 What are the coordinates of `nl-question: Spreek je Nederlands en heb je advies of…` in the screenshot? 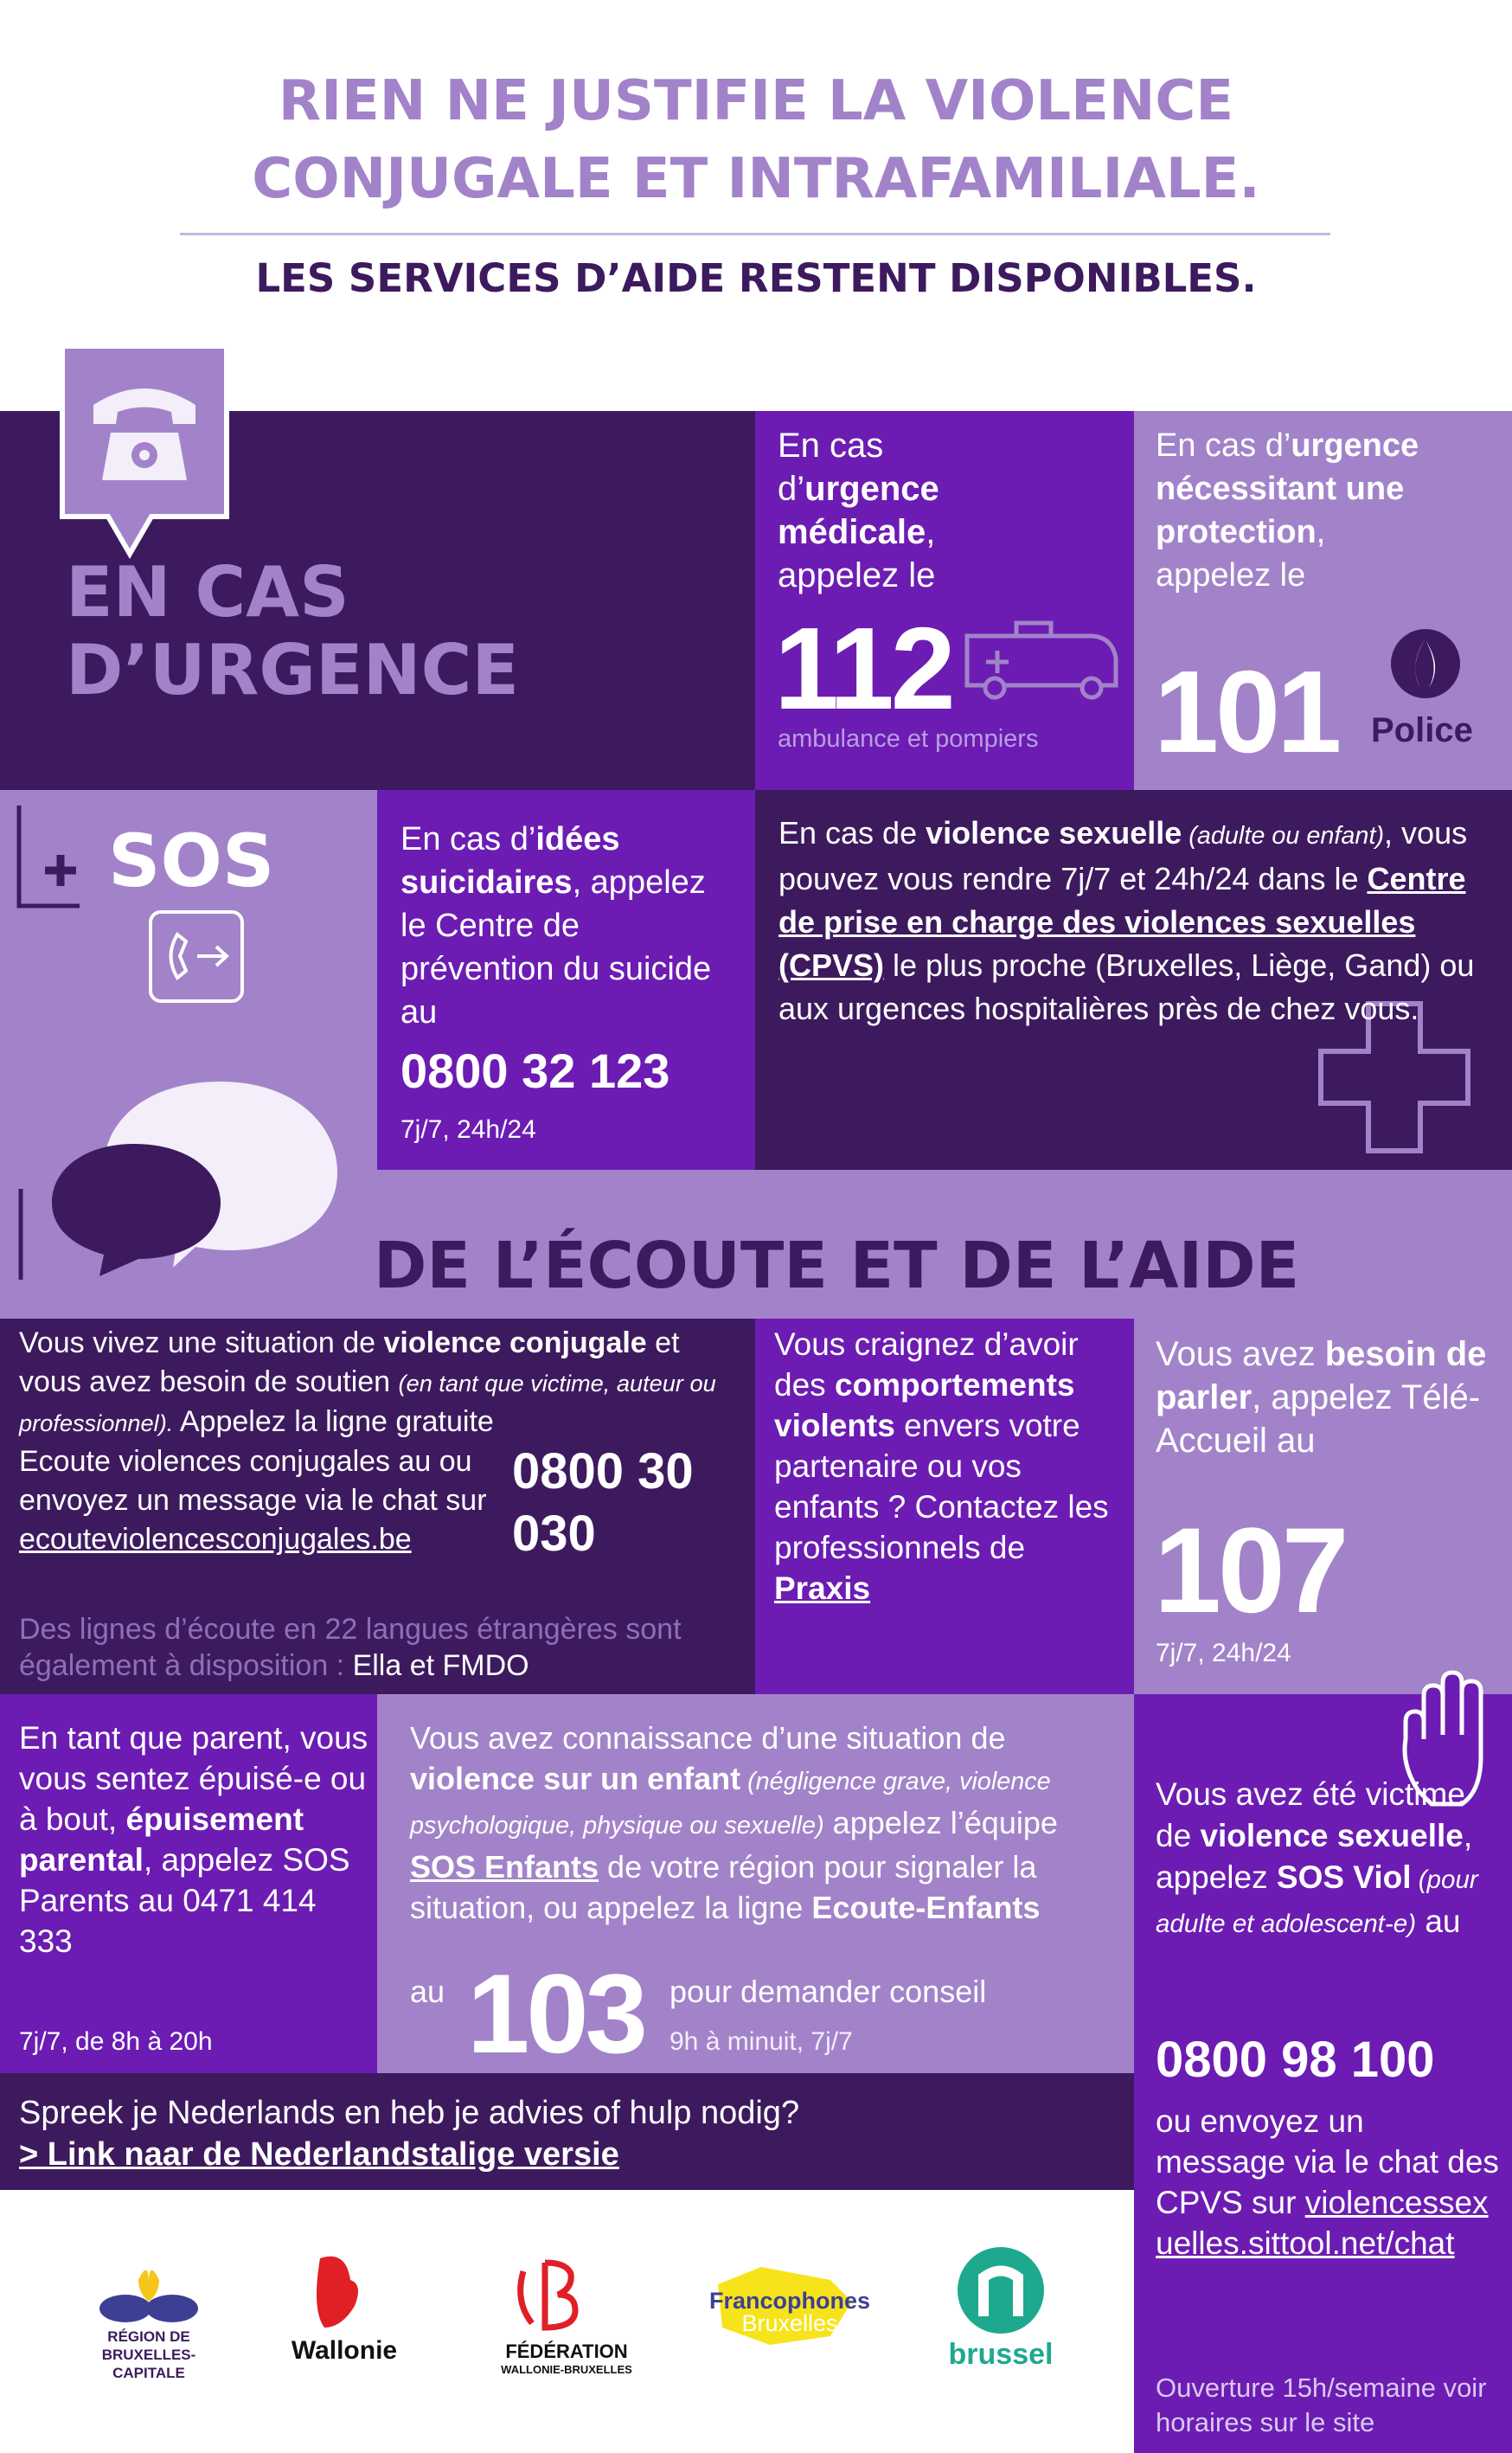 It's located at (409, 2113).